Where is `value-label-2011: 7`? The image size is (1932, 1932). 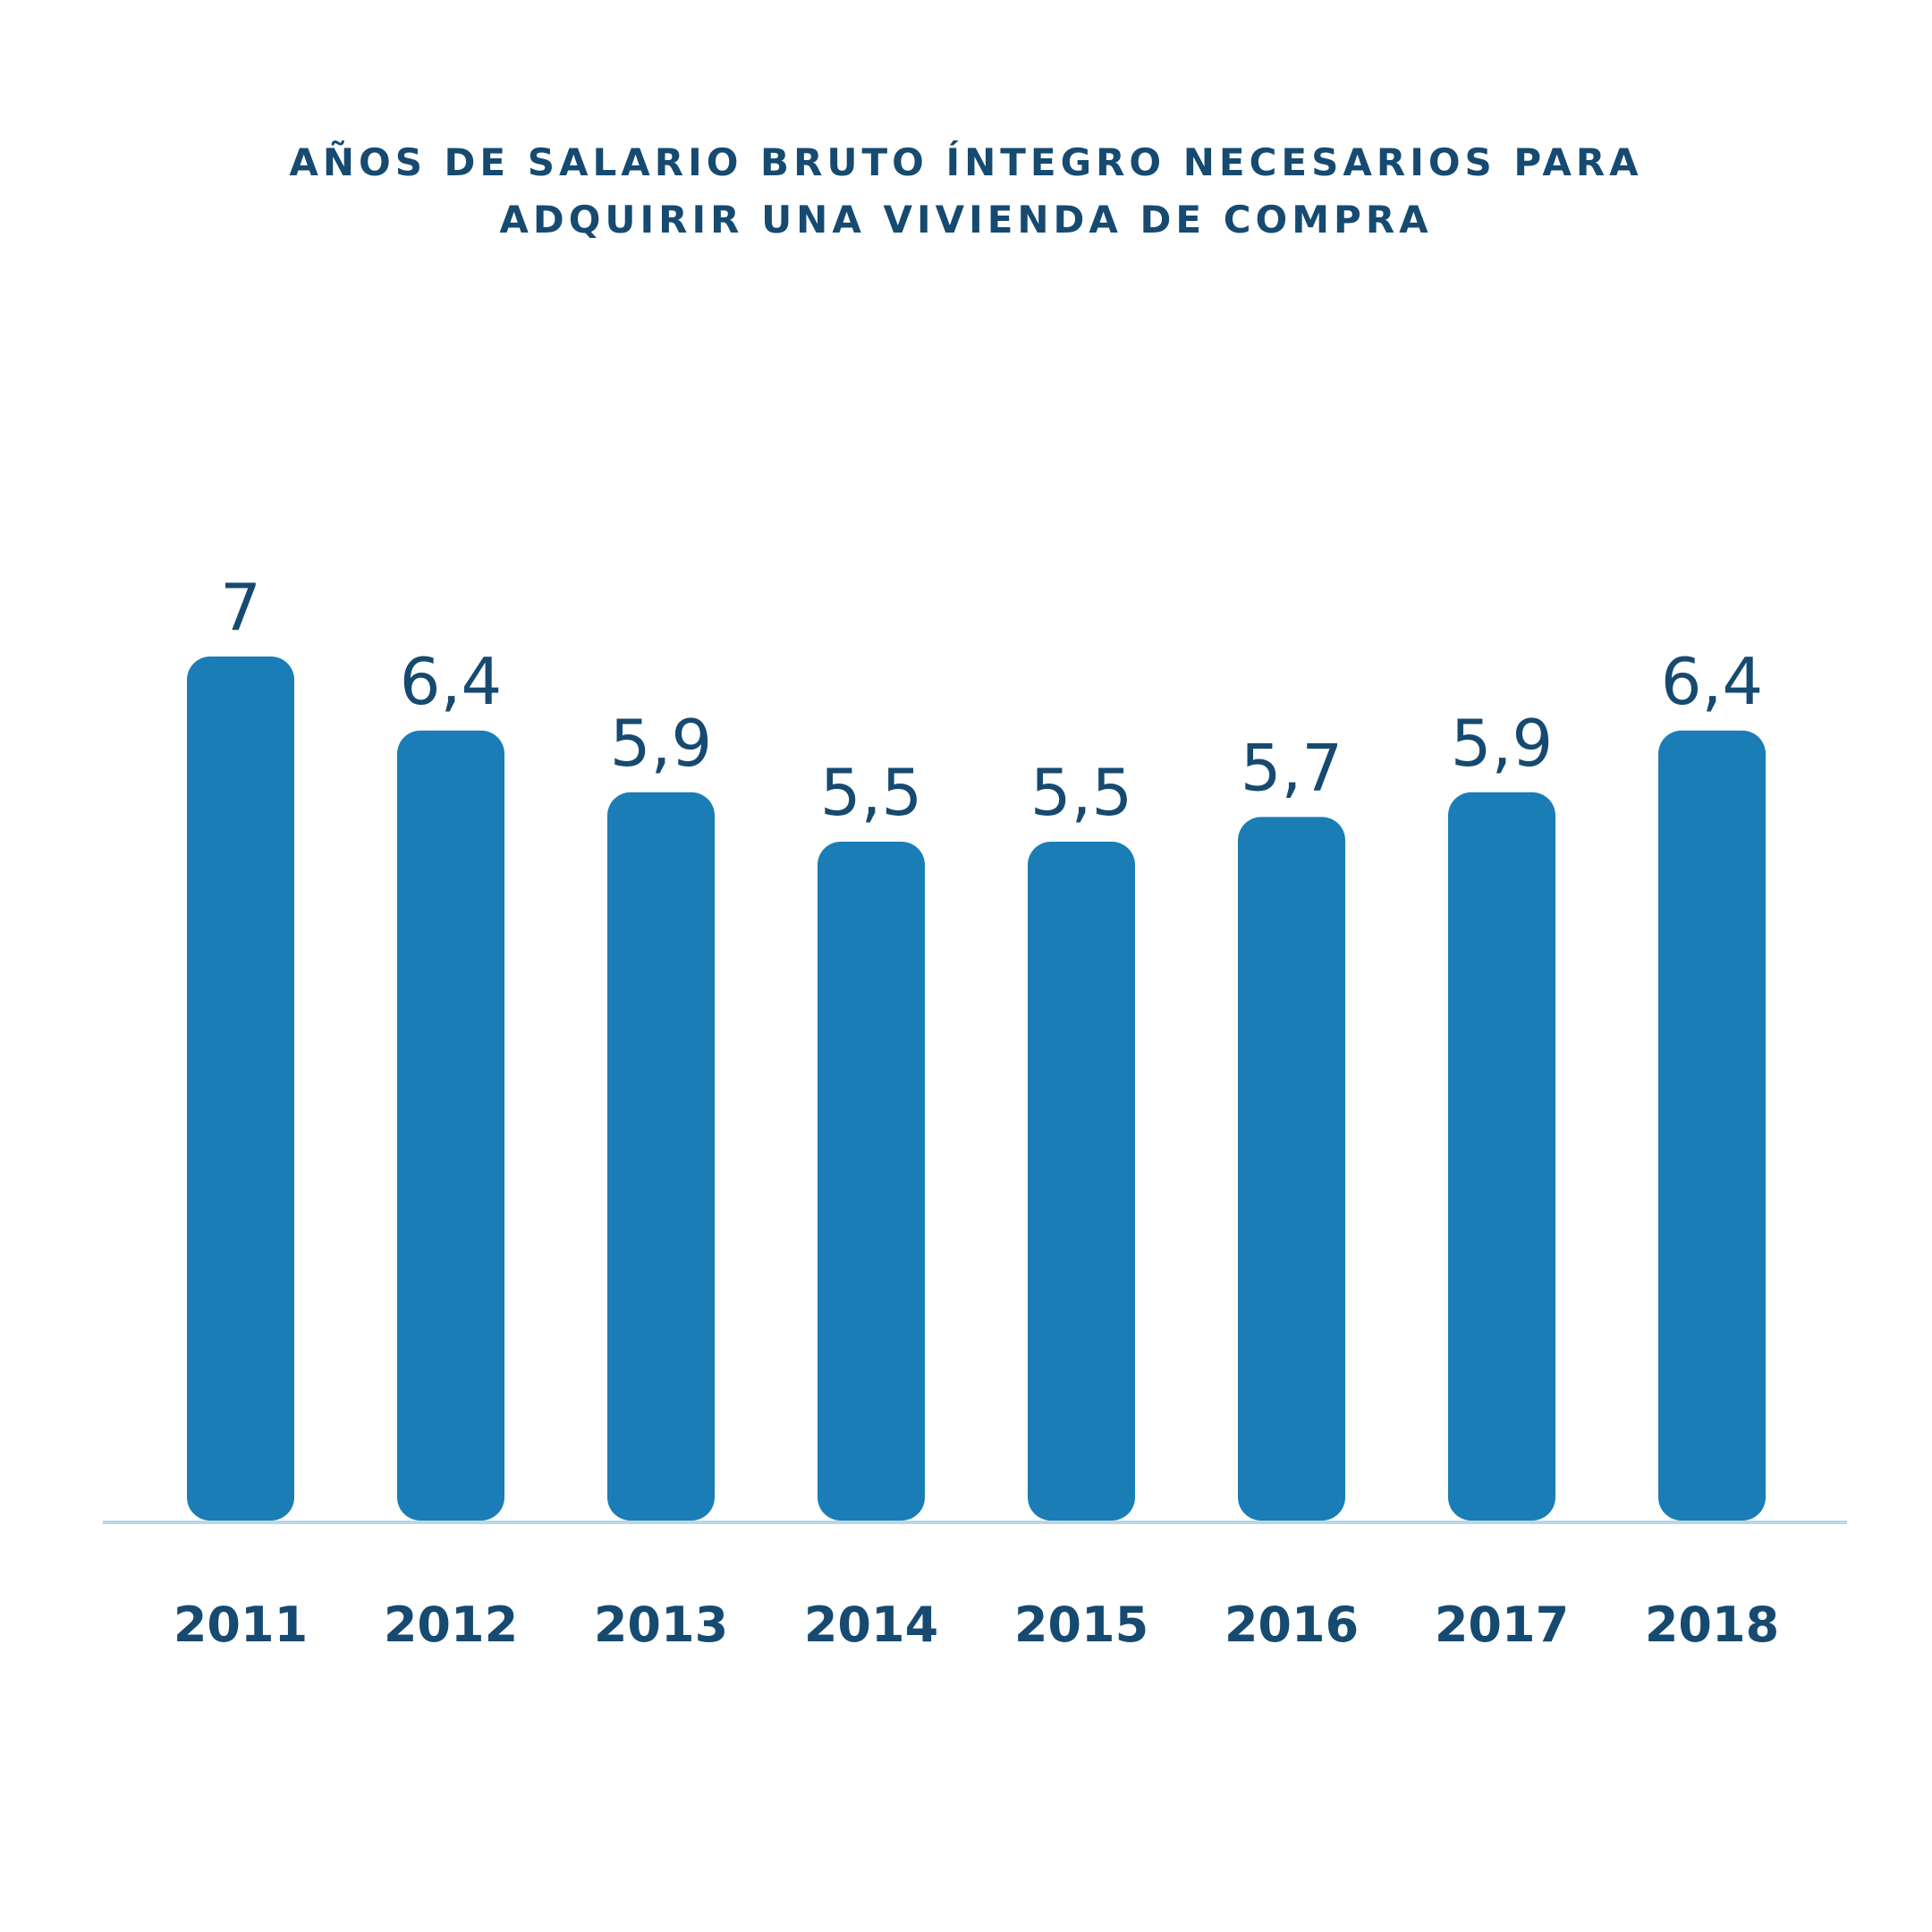
value-label-2011: 7 is located at coordinates (240, 607).